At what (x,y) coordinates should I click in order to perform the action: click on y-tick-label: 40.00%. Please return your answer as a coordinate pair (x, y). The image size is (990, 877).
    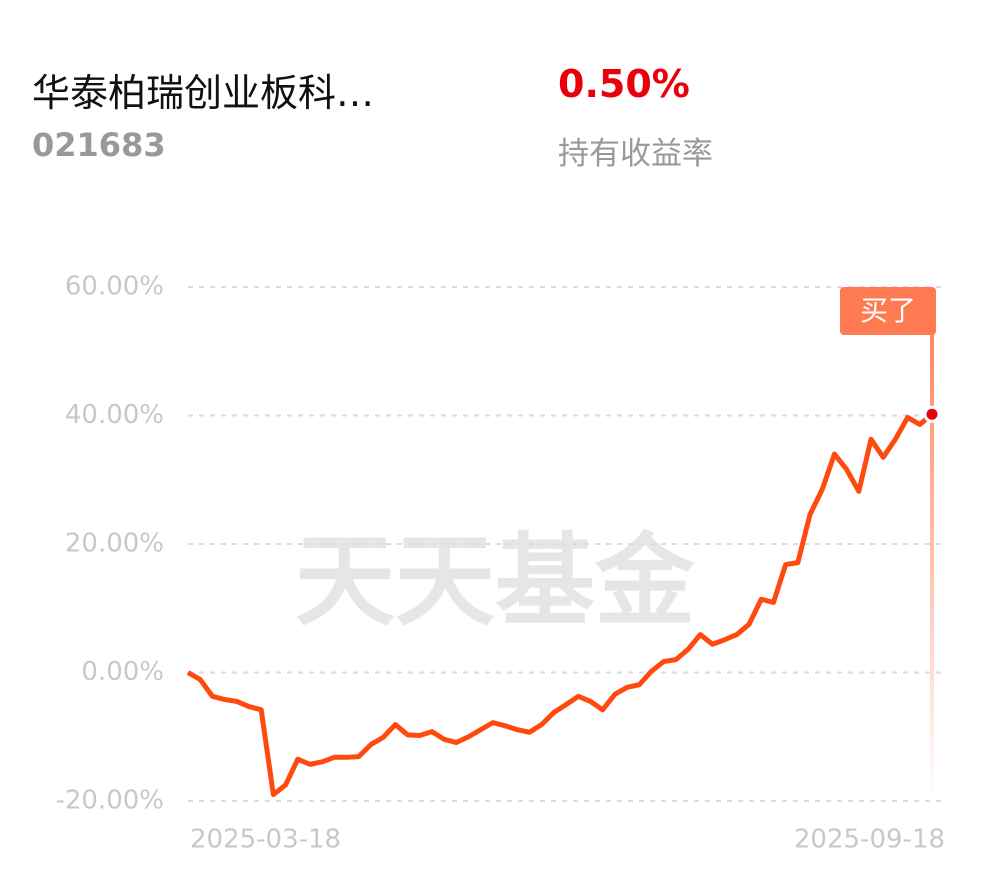
    Looking at the image, I should click on (114, 415).